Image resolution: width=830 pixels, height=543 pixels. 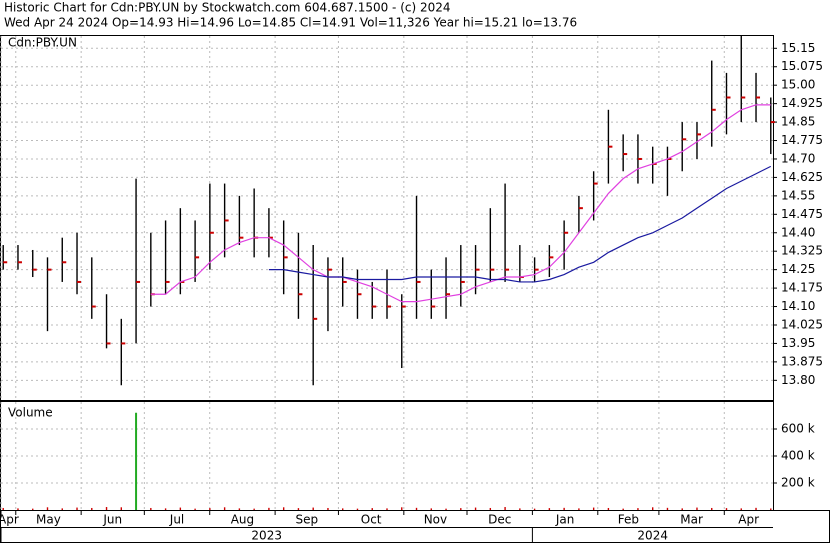 I want to click on y-tick-label: 13.95, so click(x=798, y=343).